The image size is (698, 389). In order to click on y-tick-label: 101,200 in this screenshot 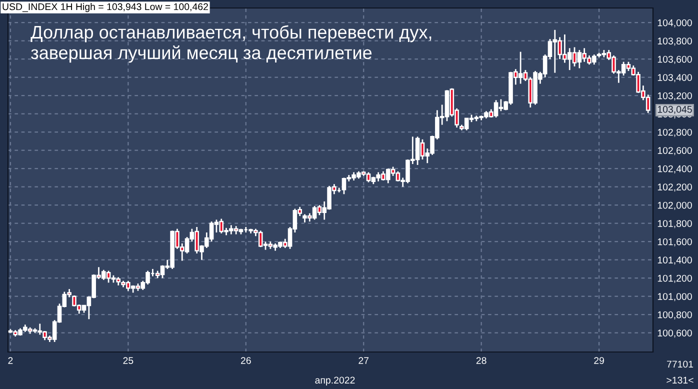, I will do `click(675, 278)`.